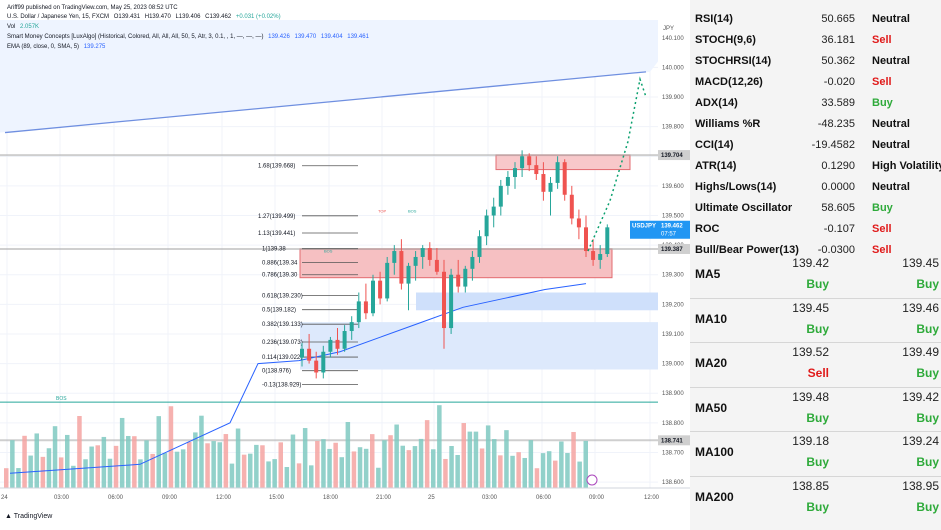  I want to click on ma-simple-value: 139.42, so click(810, 263).